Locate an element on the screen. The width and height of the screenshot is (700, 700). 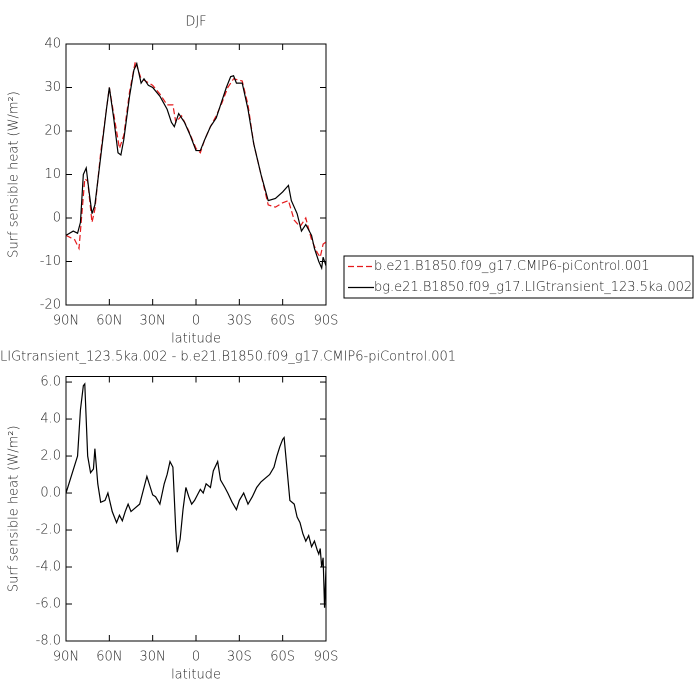
y-tick-label: -8.0 is located at coordinates (48, 641).